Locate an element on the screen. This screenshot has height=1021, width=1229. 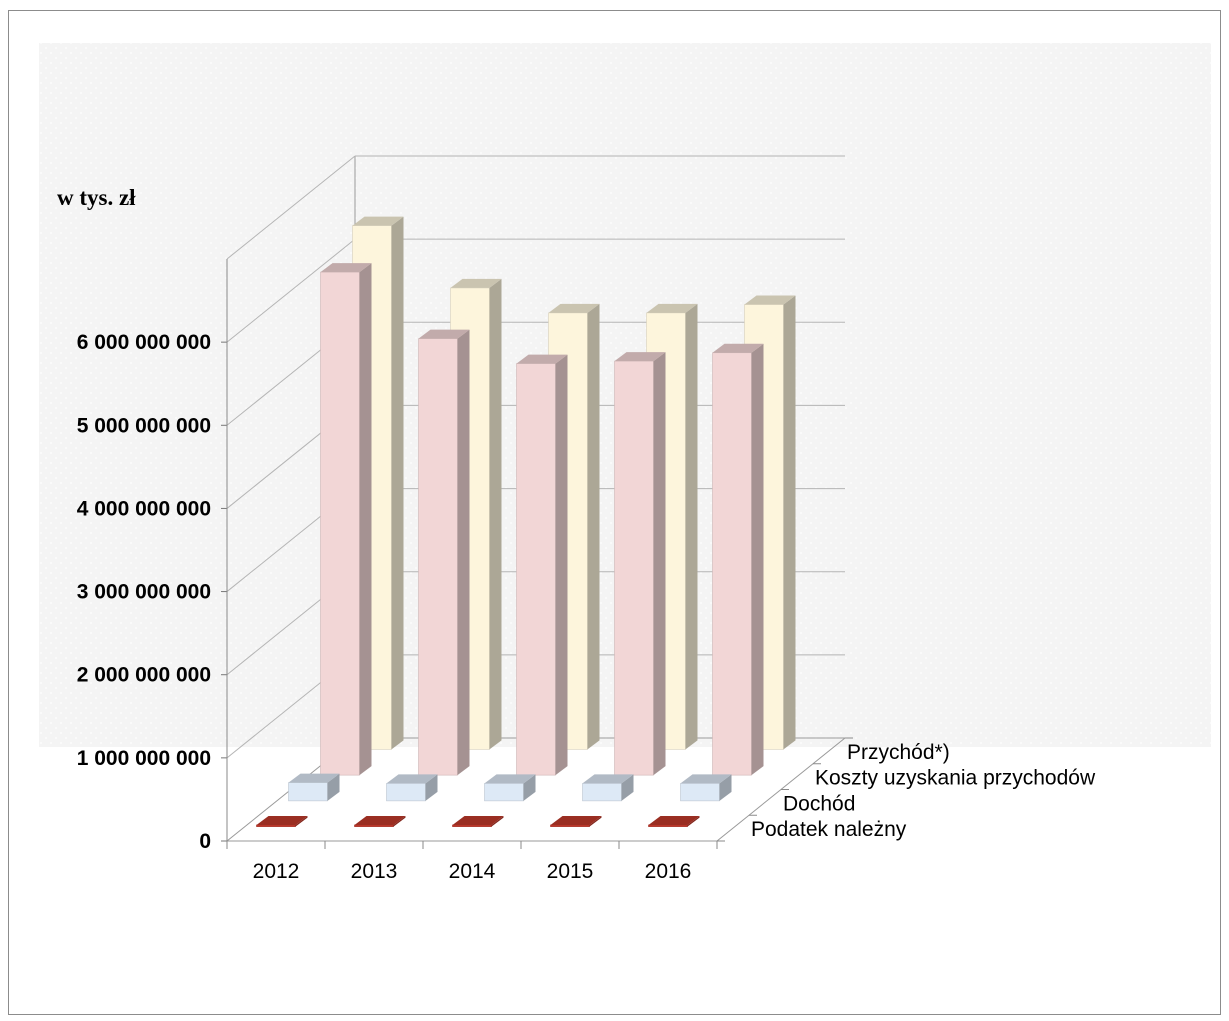
y-tick-label: 5 000 000 000 is located at coordinates (144, 425).